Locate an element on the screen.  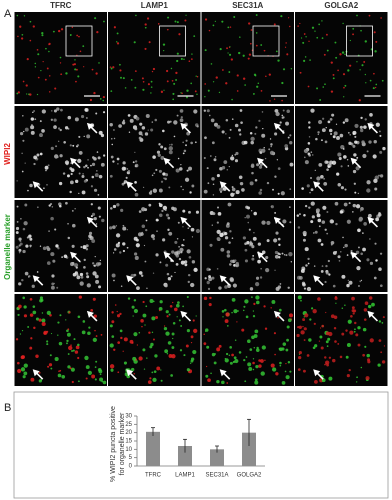
y-tick-label: 0 is located at coordinates (131, 467).